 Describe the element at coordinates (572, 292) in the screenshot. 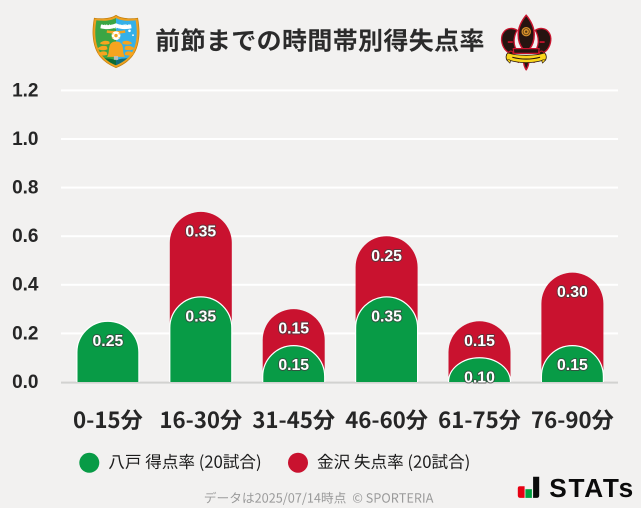

I see `svg-text: 0.30` at that location.